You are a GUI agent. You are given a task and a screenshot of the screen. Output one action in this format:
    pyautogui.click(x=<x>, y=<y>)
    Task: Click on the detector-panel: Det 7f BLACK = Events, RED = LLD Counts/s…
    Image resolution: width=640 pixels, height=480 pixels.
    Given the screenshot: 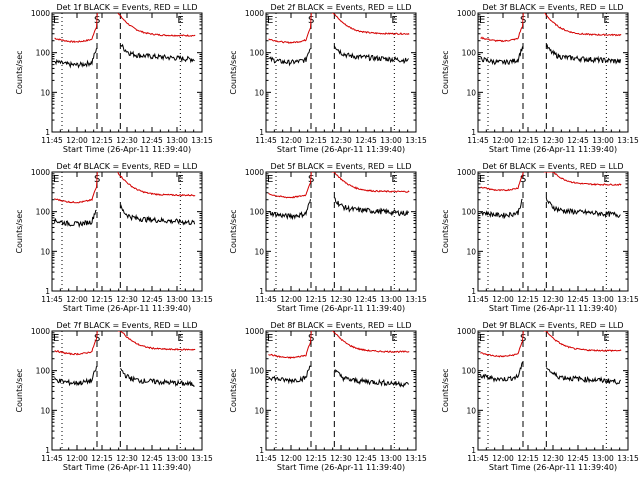 What is the action you would take?
    pyautogui.click(x=114, y=396)
    